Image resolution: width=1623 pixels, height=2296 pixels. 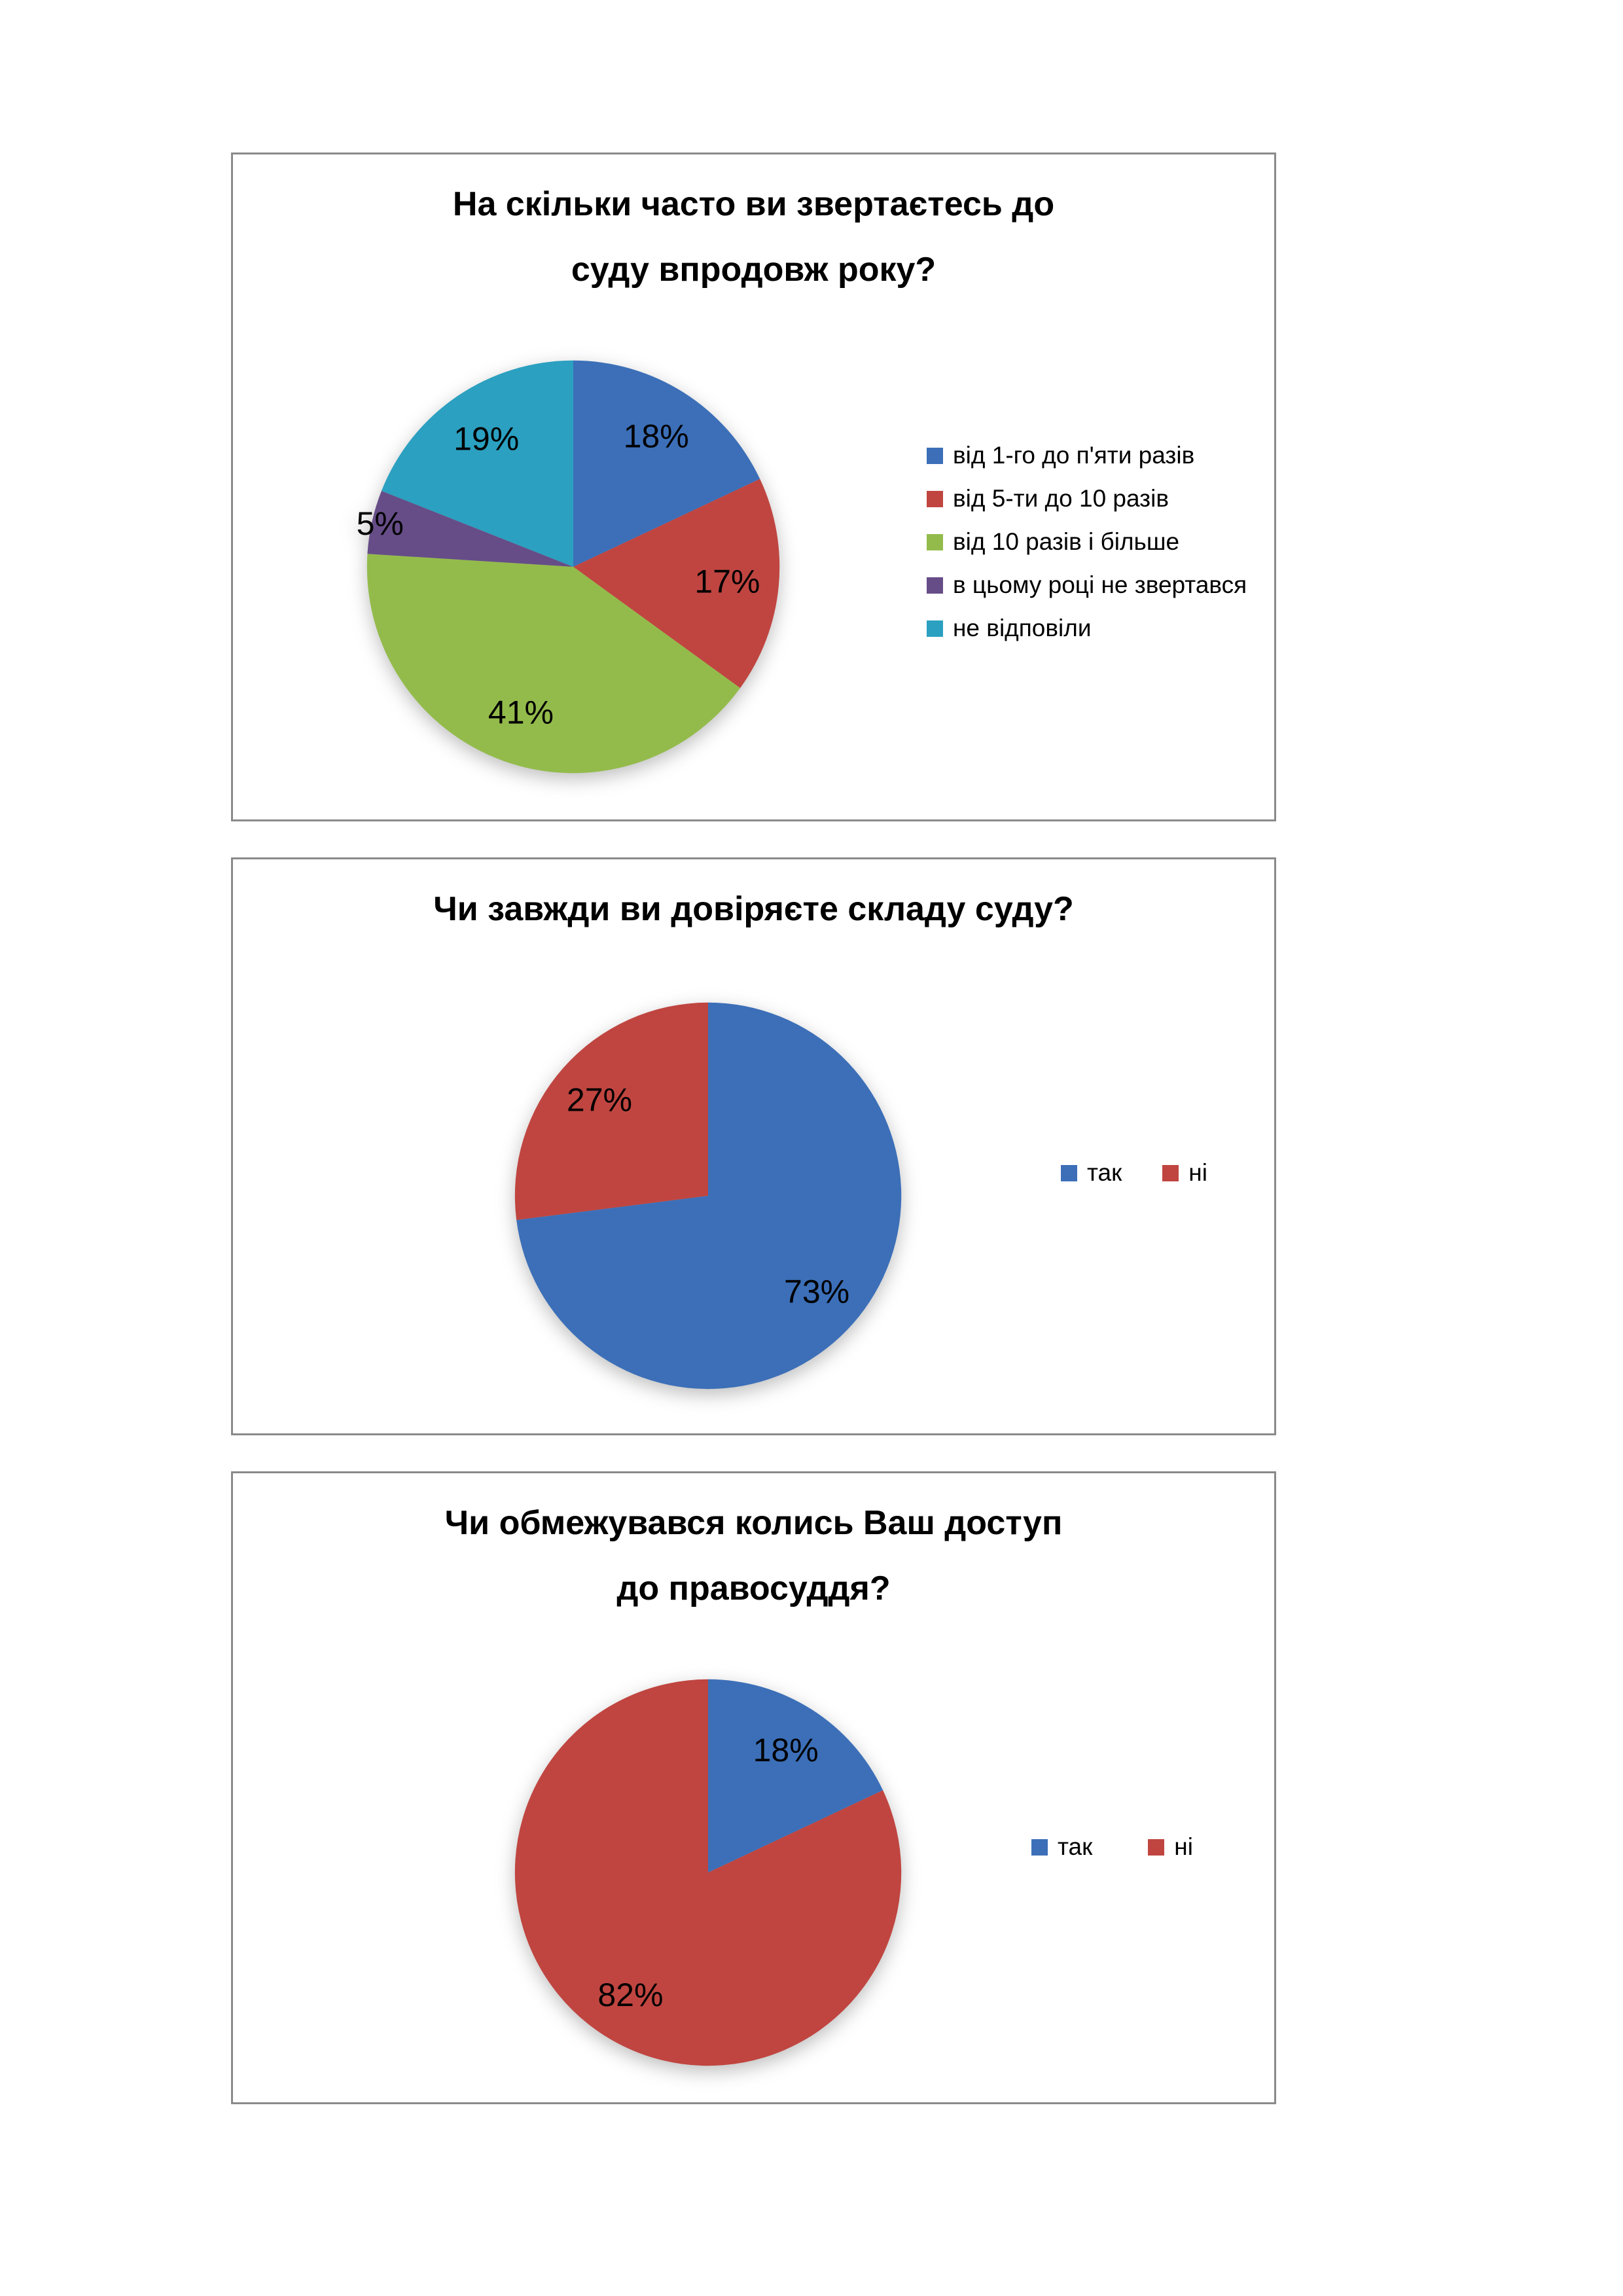 I want to click on legend-label: в цьому році не звертався, so click(x=1100, y=584).